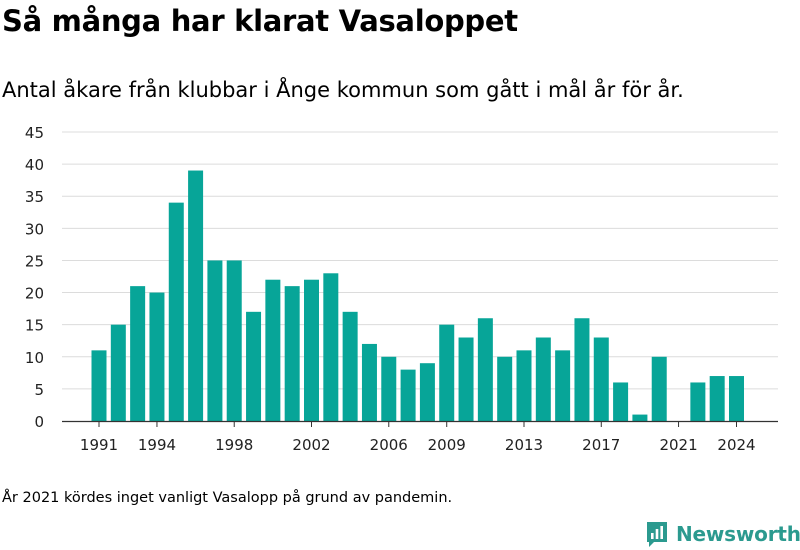  Describe the element at coordinates (657, 534) in the screenshot. I see `newsworthy-logo-icon` at that location.